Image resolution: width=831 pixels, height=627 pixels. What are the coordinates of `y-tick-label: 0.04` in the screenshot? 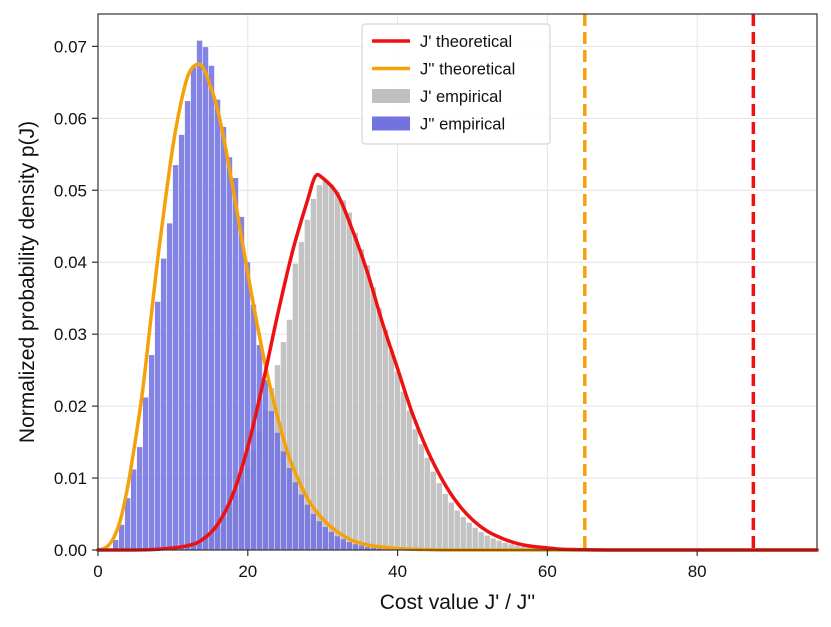 It's located at (70, 262).